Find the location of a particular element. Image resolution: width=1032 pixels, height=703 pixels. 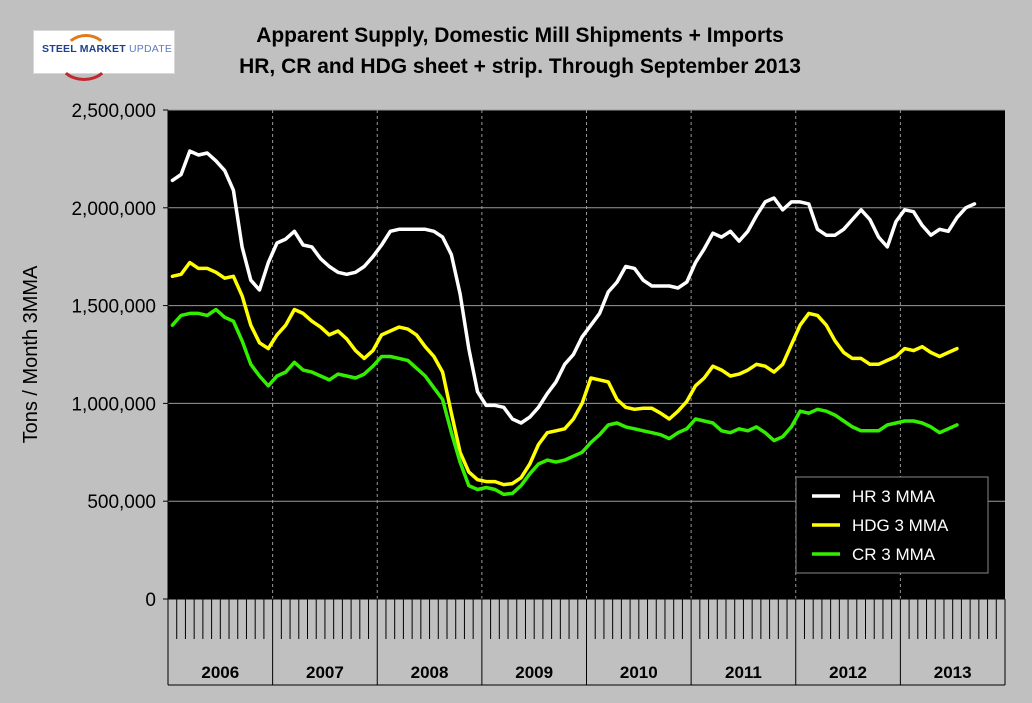

x-year-label: 2009 is located at coordinates (534, 672).